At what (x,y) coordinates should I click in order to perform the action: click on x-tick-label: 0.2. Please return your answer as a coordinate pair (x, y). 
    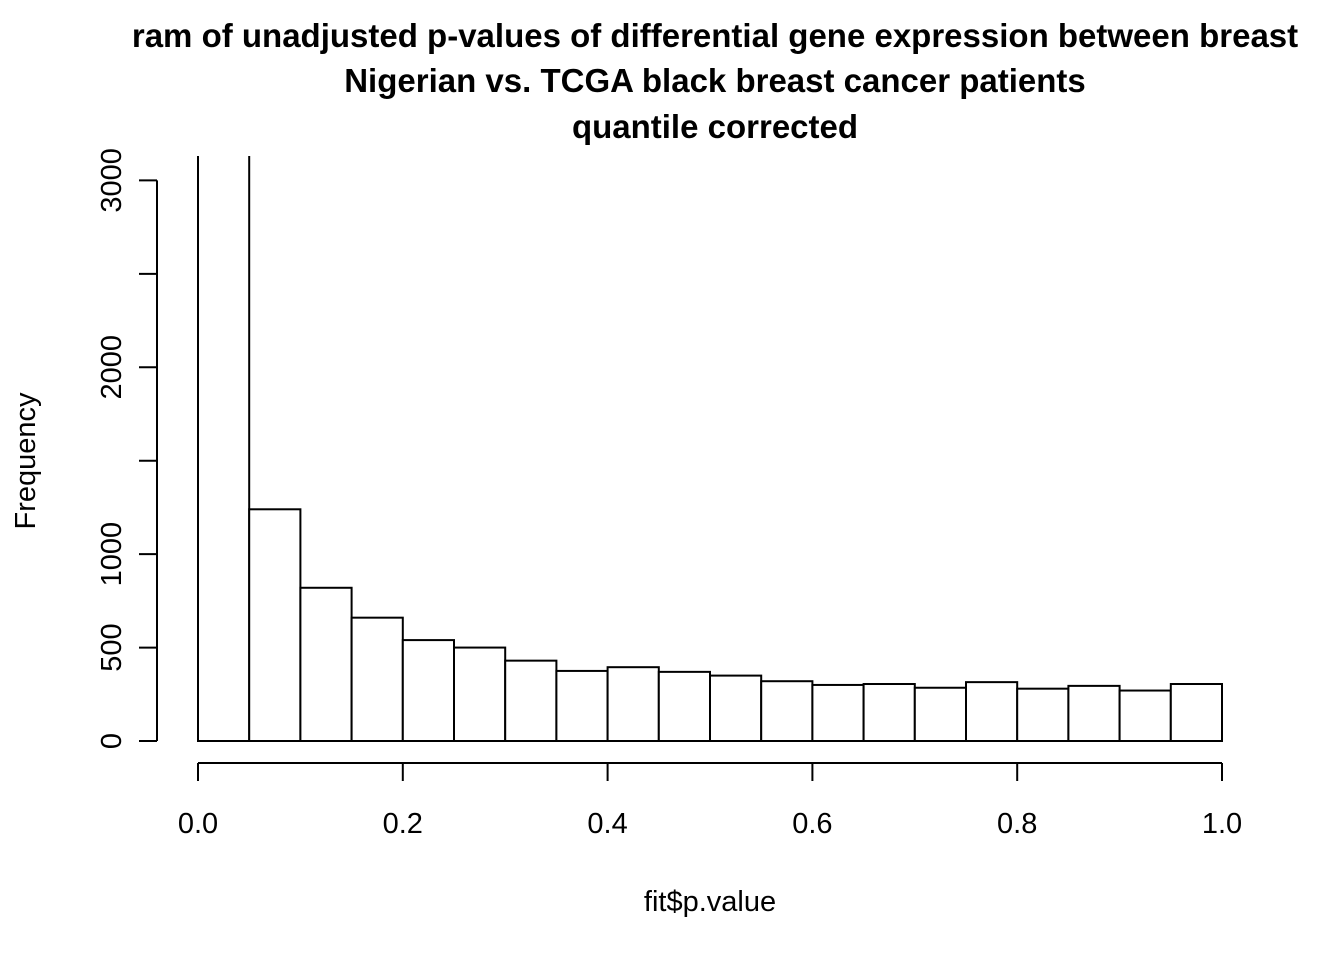
    Looking at the image, I should click on (403, 824).